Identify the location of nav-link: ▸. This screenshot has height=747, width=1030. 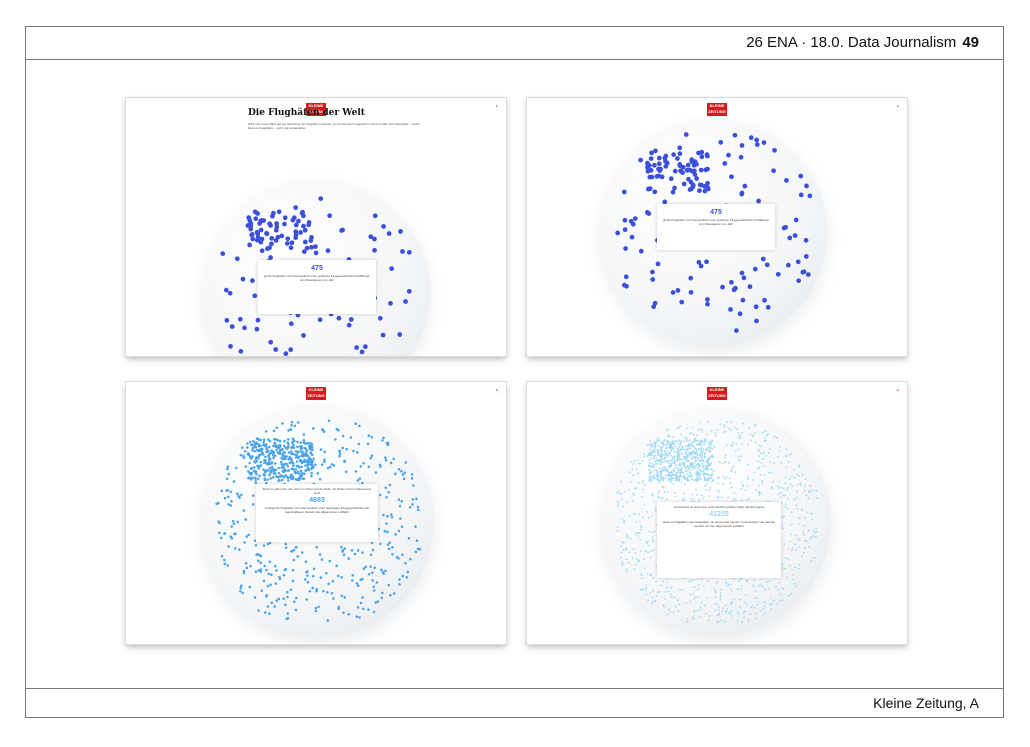
(497, 390).